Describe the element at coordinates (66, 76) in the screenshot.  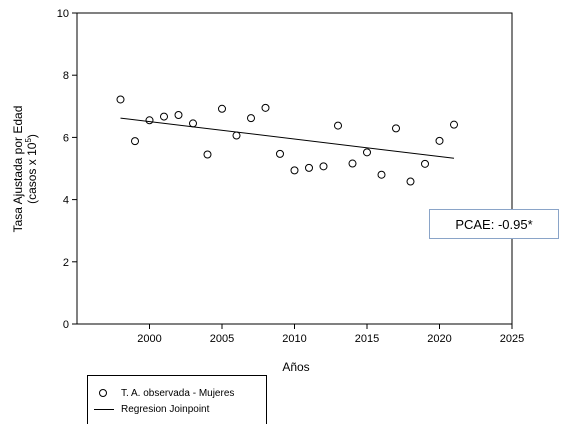
I see `y-tick-label: 8` at that location.